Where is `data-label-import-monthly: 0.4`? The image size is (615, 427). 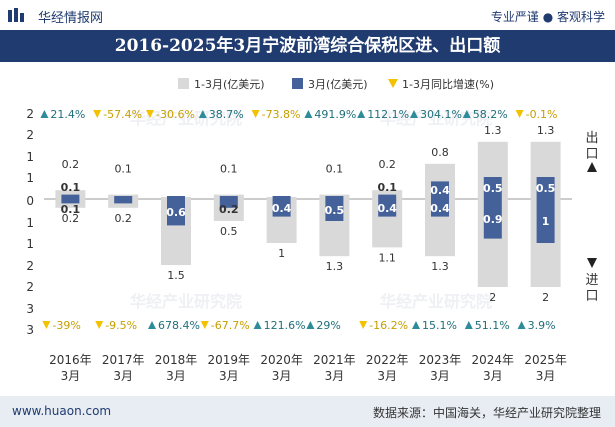
data-label-import-monthly: 0.4 is located at coordinates (440, 208).